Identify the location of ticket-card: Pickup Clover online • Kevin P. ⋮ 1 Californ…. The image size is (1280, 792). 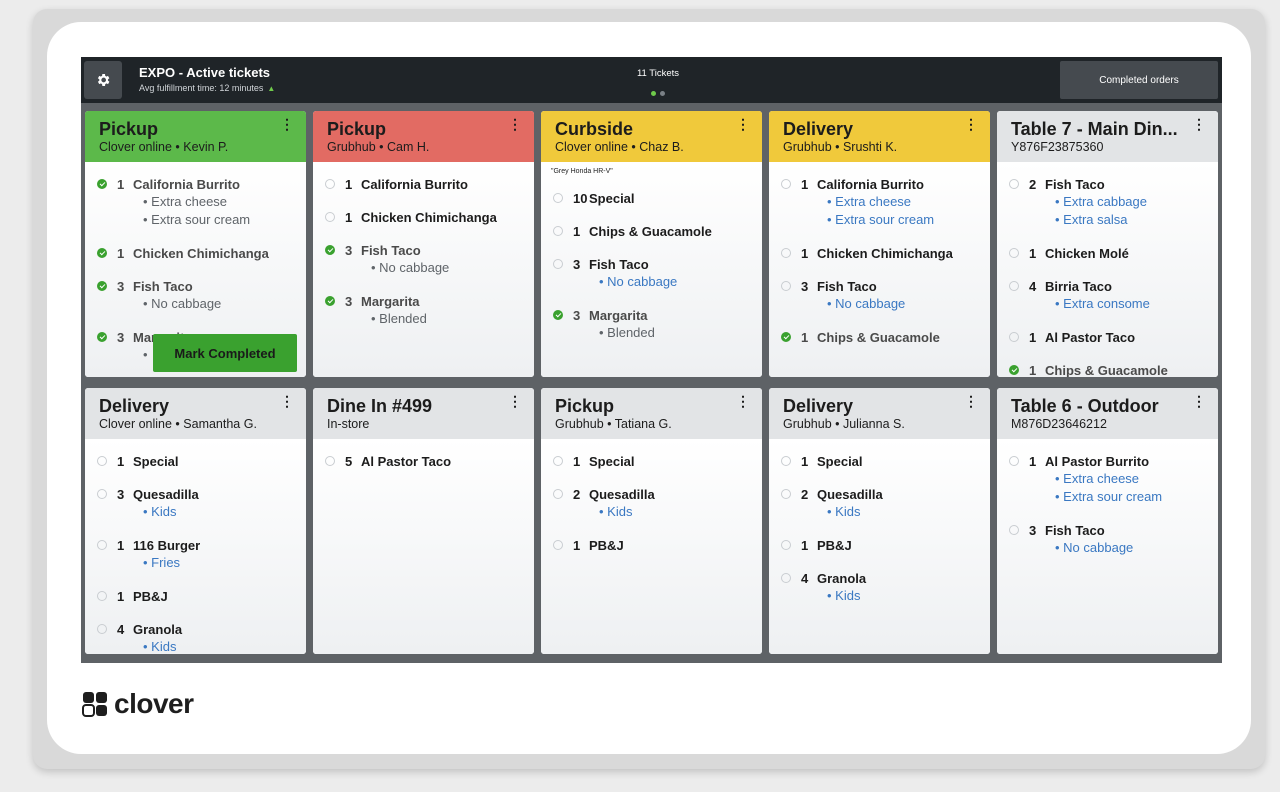
(195, 244).